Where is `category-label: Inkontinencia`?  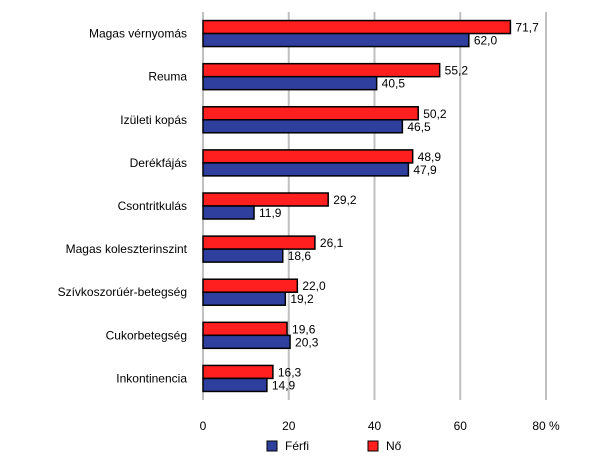 category-label: Inkontinencia is located at coordinates (151, 378).